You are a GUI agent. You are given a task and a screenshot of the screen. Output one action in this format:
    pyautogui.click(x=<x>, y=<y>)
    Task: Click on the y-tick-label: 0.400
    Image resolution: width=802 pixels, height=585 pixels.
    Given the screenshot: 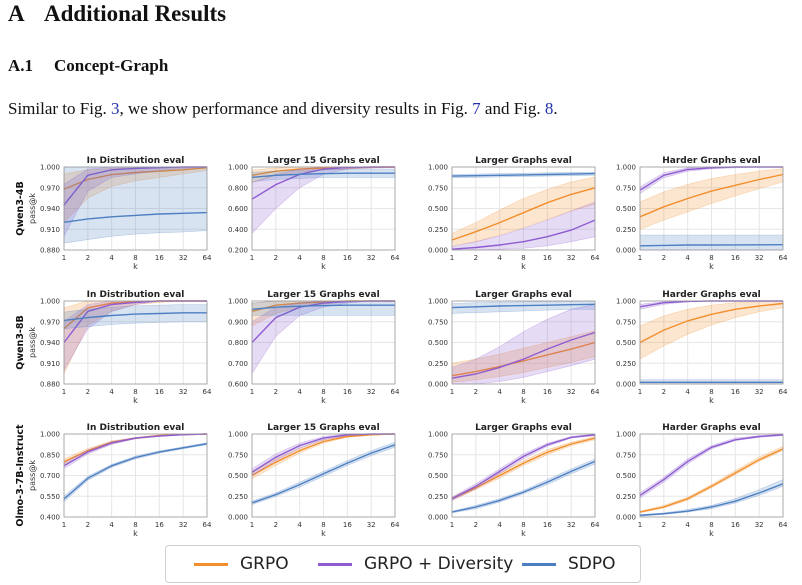 What is the action you would take?
    pyautogui.click(x=238, y=230)
    